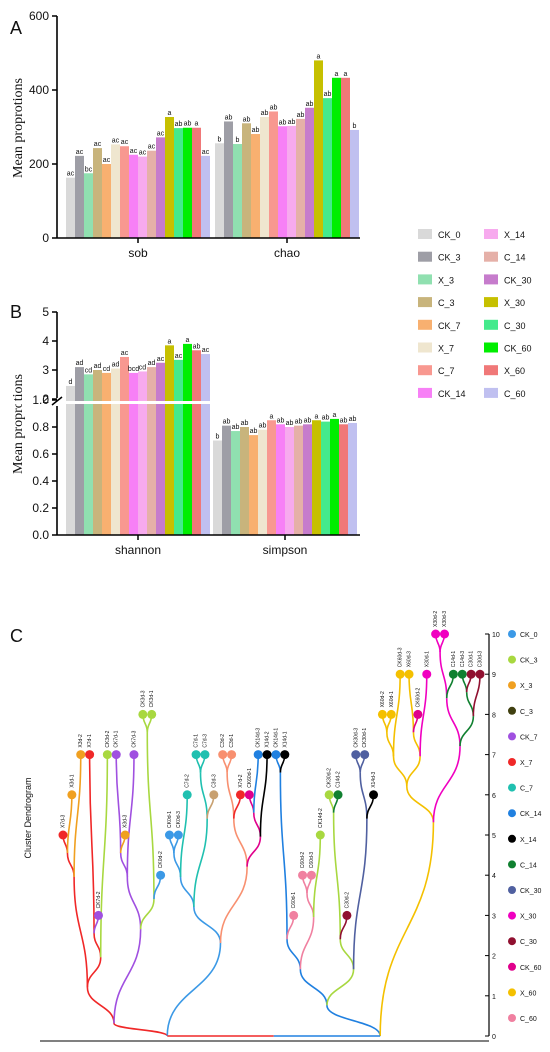  I want to click on leaf-label-X7d-1: X7d-1, so click(90, 741).